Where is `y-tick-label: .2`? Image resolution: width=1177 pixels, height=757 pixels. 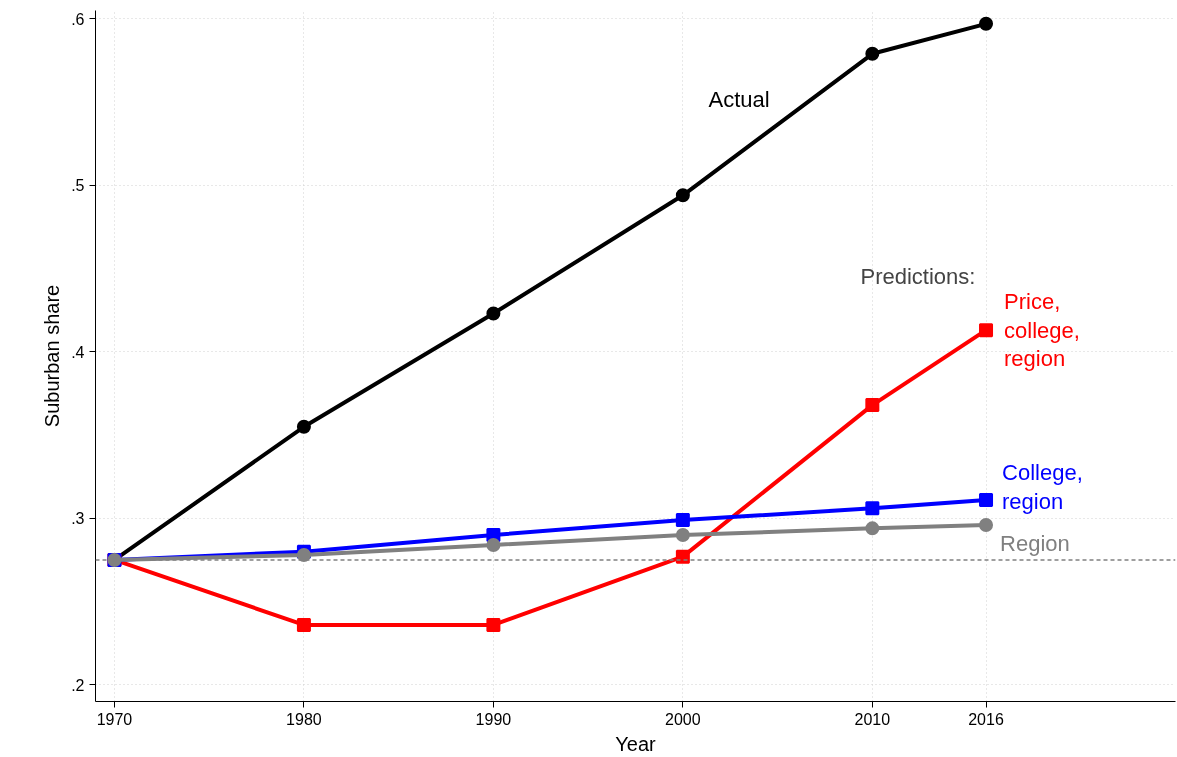
y-tick-label: .2 is located at coordinates (78, 685).